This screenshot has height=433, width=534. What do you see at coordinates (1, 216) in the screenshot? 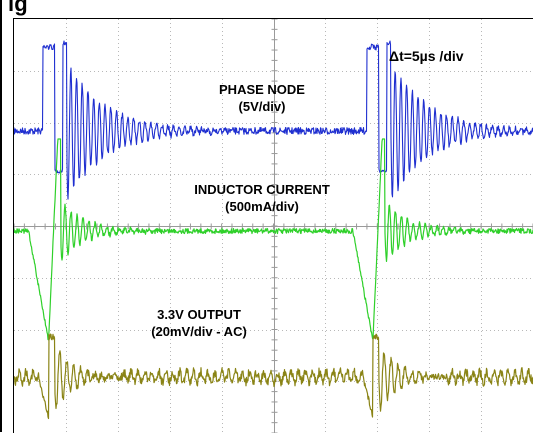
I see `left-border` at bounding box center [1, 216].